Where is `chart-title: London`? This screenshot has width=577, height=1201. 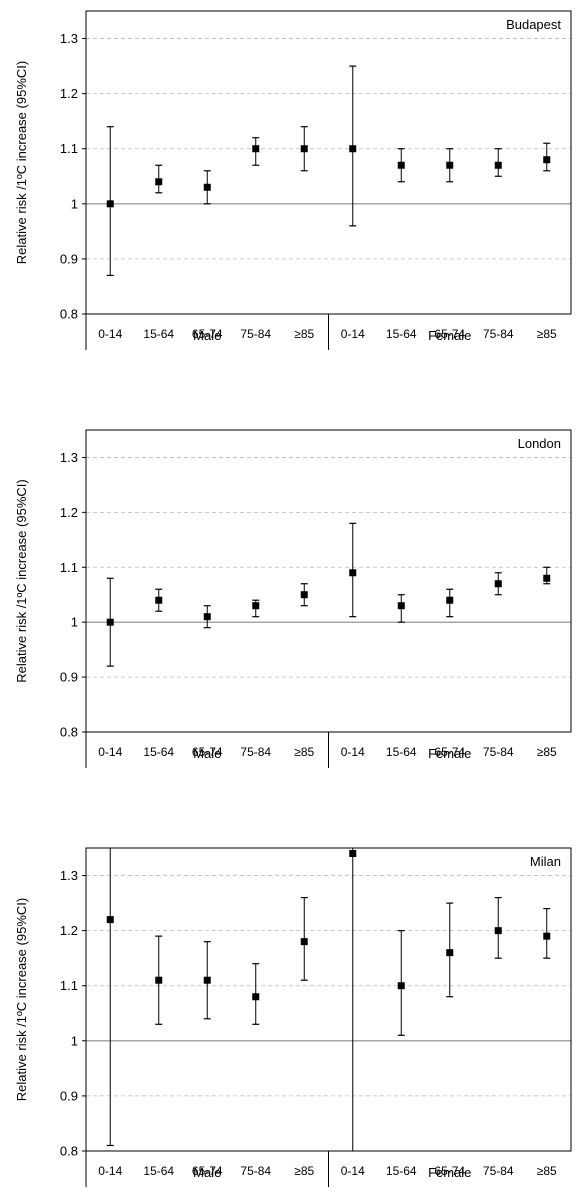 chart-title: London is located at coordinates (539, 443).